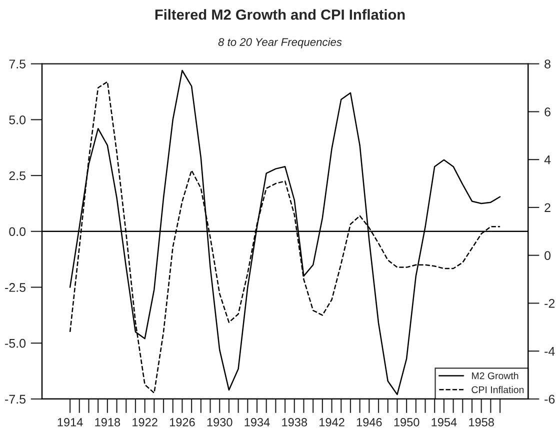 The image size is (560, 437). I want to click on y-tick-label: 2.5, so click(17, 175).